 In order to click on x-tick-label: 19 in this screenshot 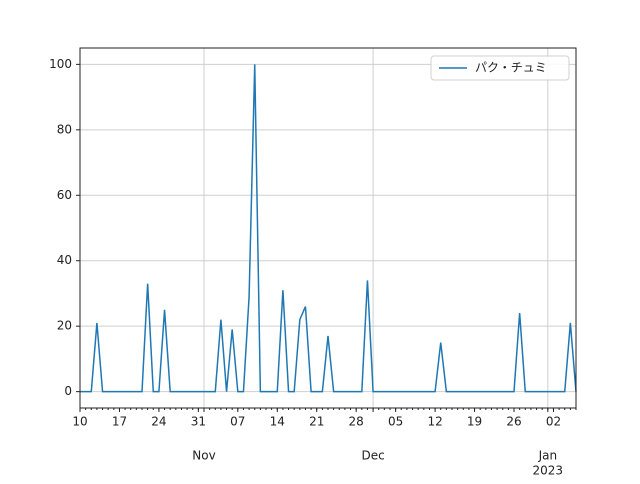, I will do `click(474, 422)`.